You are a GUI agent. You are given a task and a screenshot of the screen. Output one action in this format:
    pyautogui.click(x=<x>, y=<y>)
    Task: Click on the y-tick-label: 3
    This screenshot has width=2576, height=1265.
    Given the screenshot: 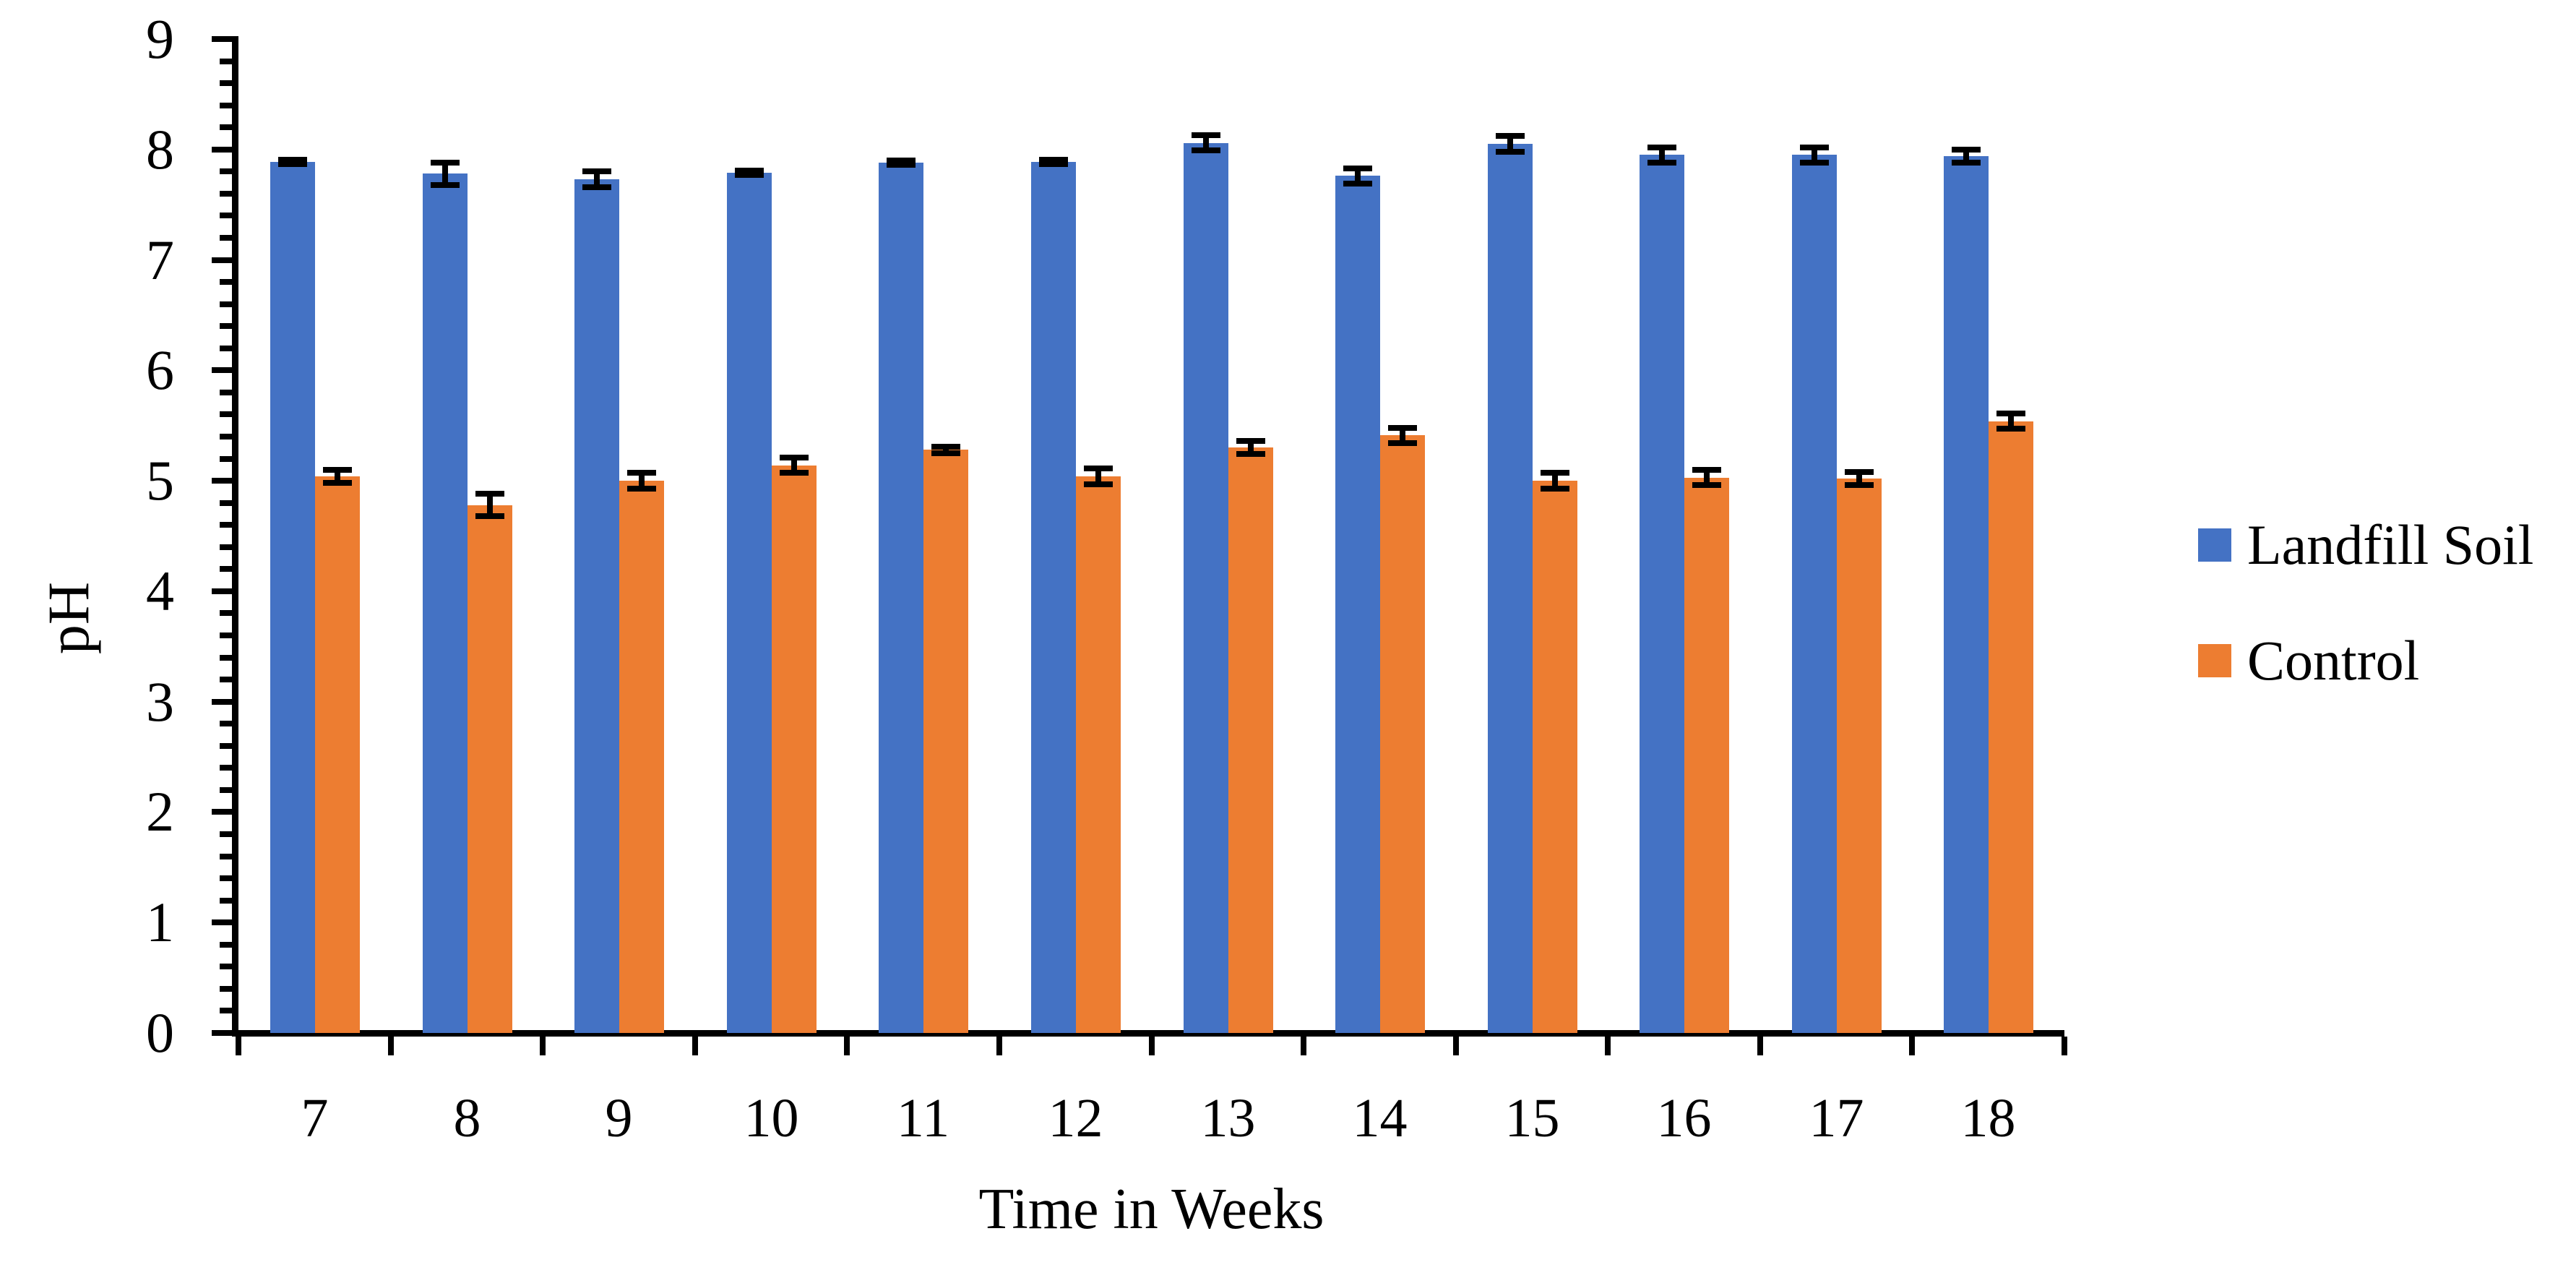 What is the action you would take?
    pyautogui.click(x=160, y=701)
    